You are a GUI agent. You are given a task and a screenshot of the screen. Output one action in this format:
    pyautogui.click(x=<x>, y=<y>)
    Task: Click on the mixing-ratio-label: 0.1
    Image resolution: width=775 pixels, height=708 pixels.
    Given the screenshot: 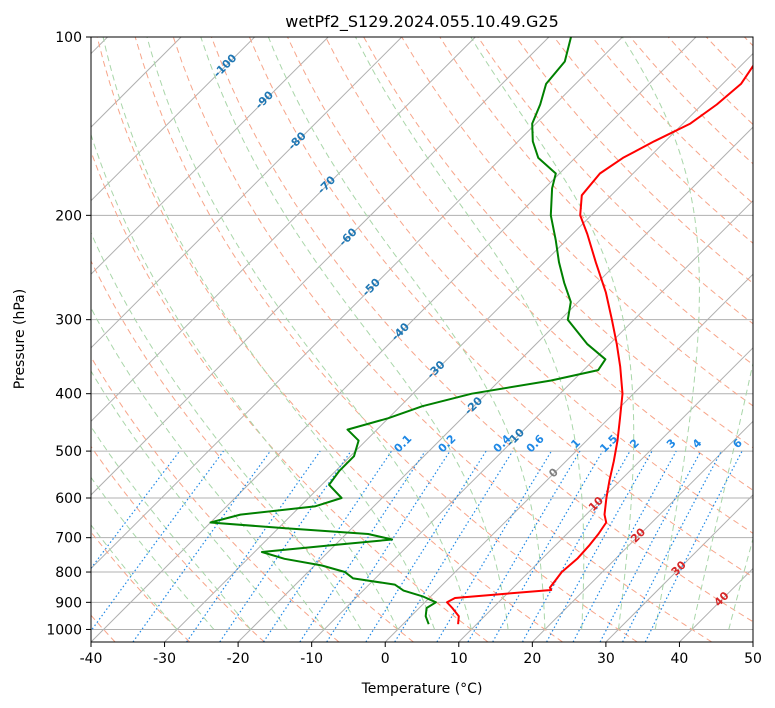 What is the action you would take?
    pyautogui.click(x=402, y=443)
    